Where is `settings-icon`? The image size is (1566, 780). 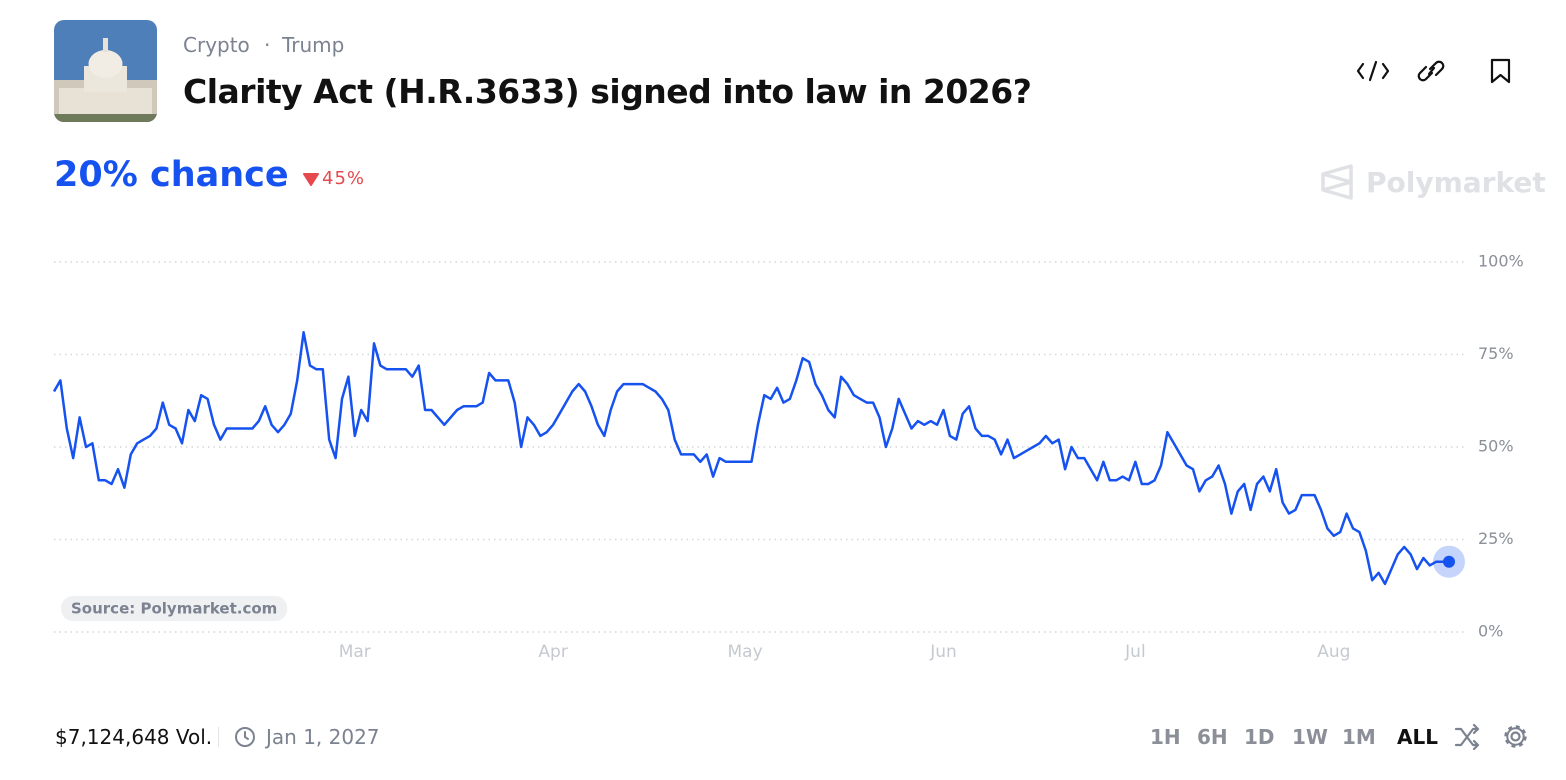
settings-icon is located at coordinates (1515, 736).